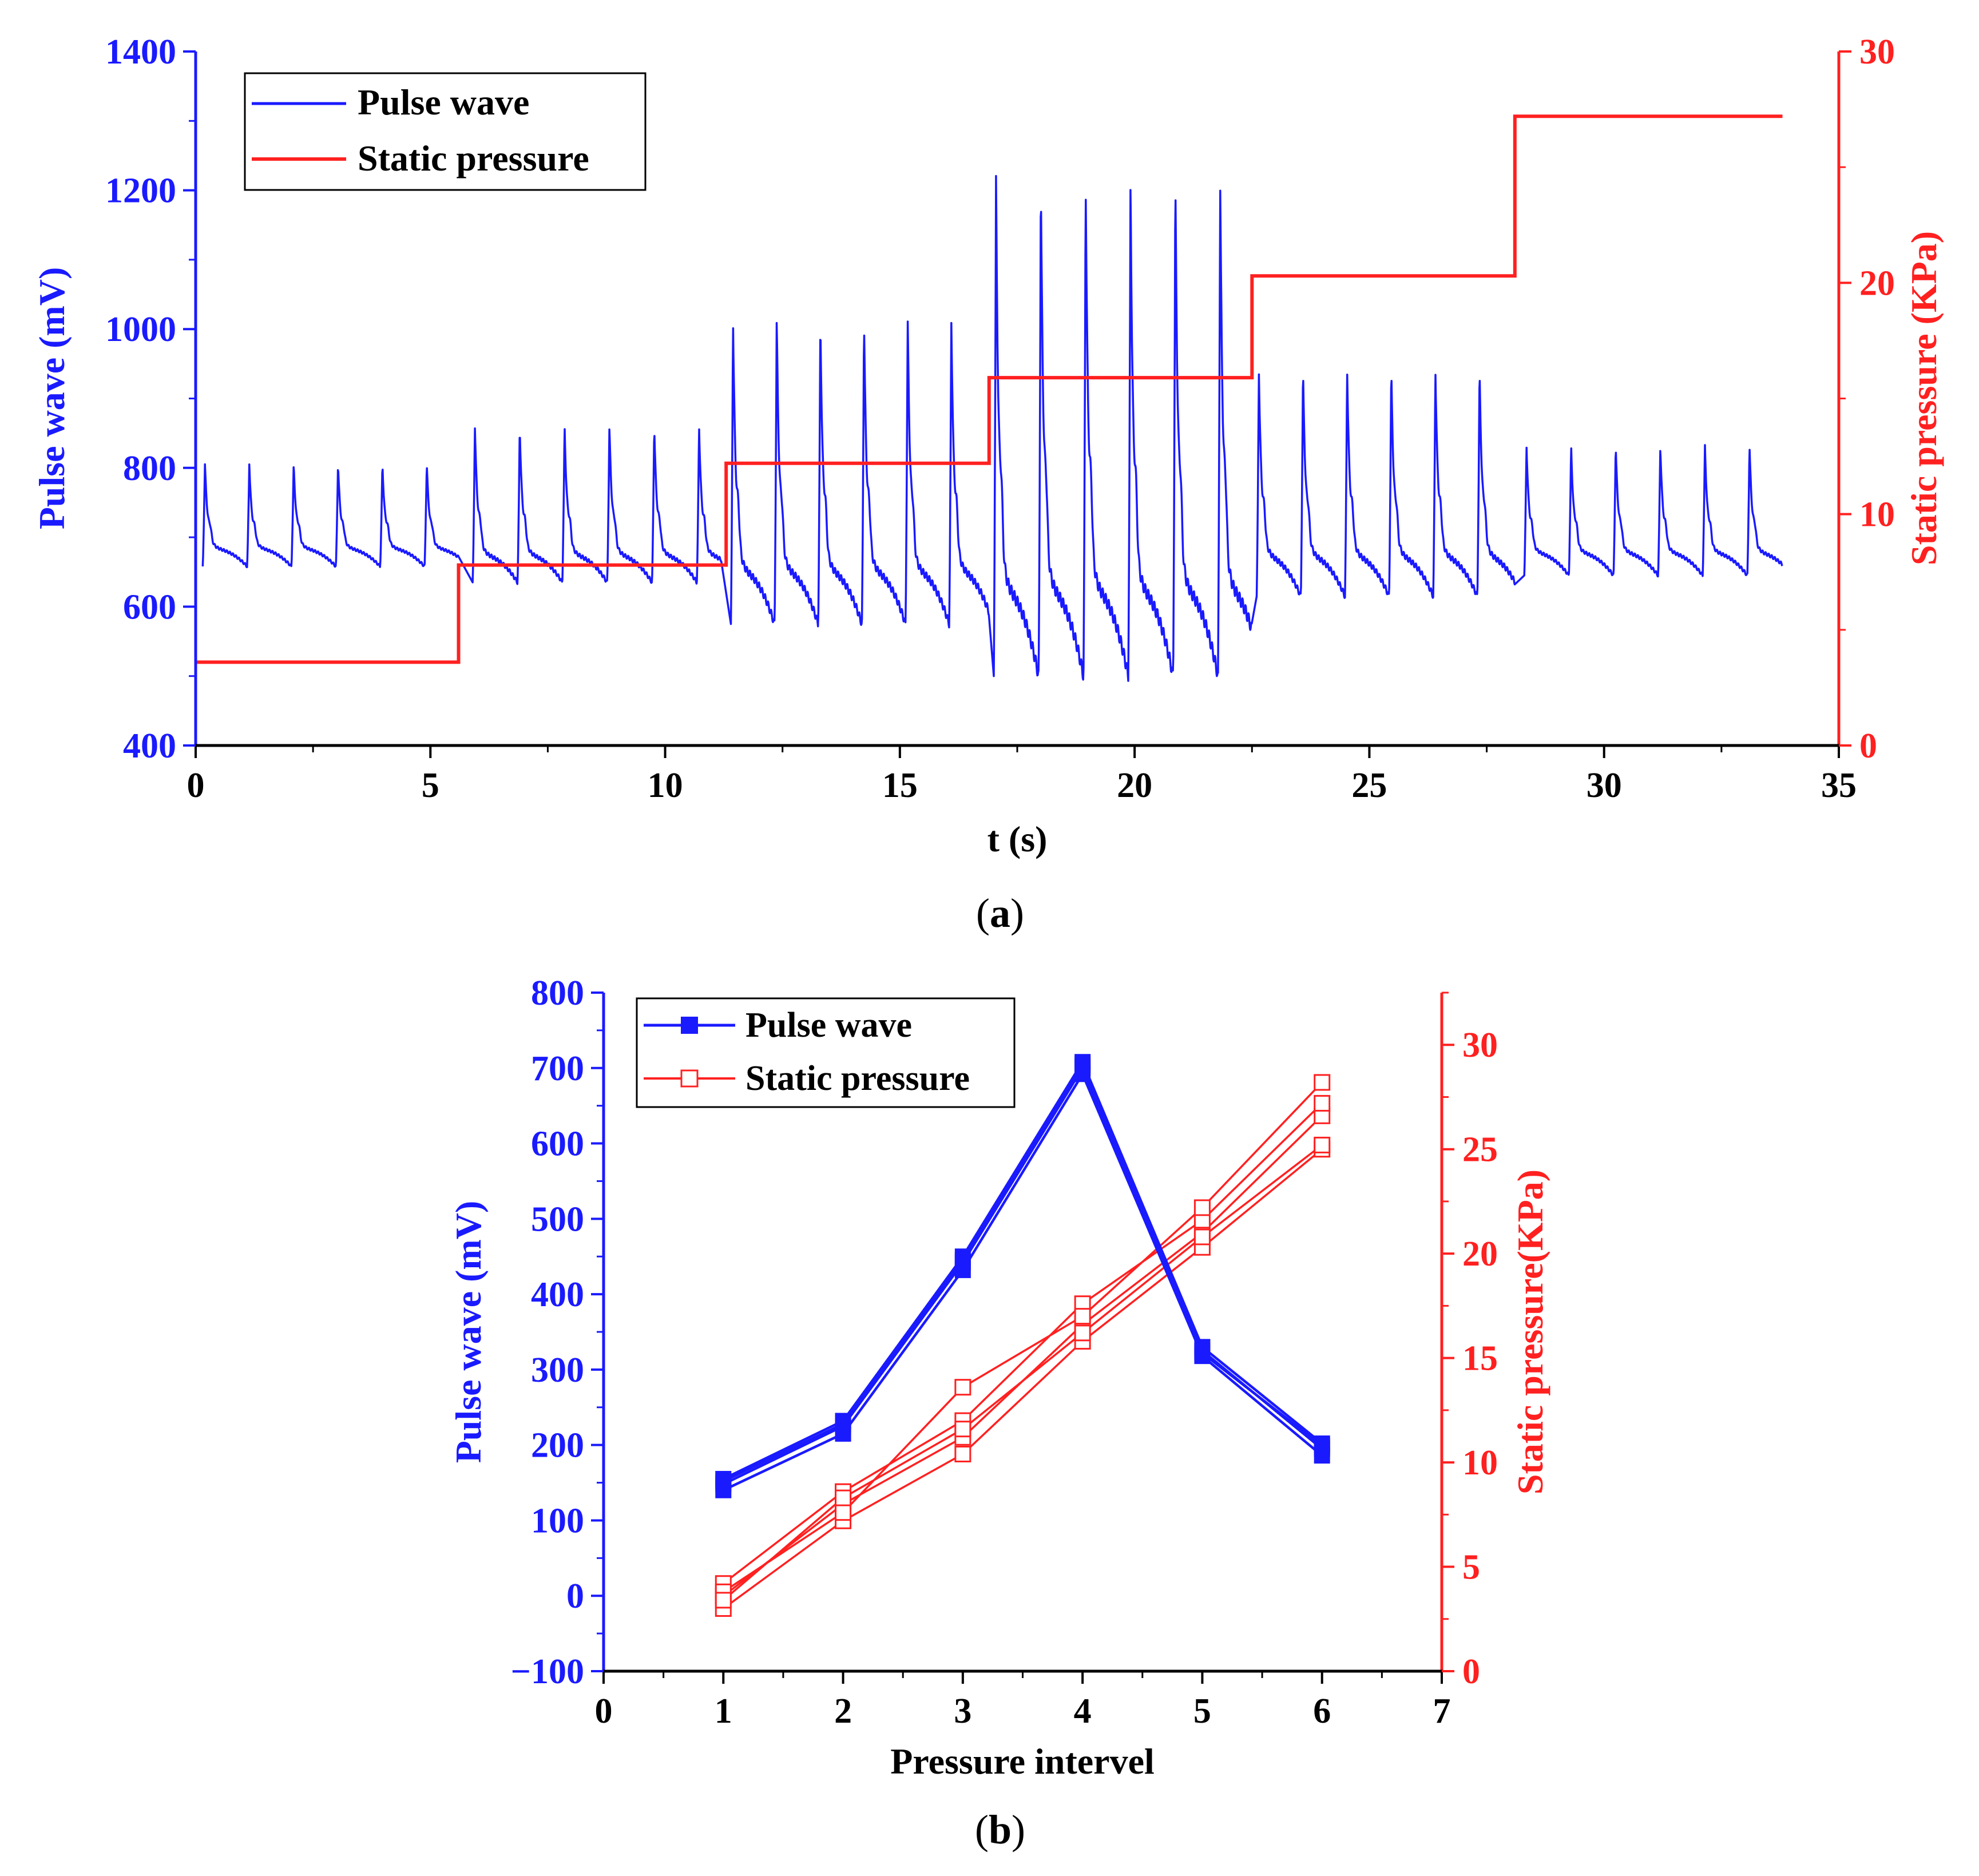 This screenshot has width=1979, height=1876. Describe the element at coordinates (858, 1078) in the screenshot. I see `chart-b-legend-static-label: Static pressure` at that location.